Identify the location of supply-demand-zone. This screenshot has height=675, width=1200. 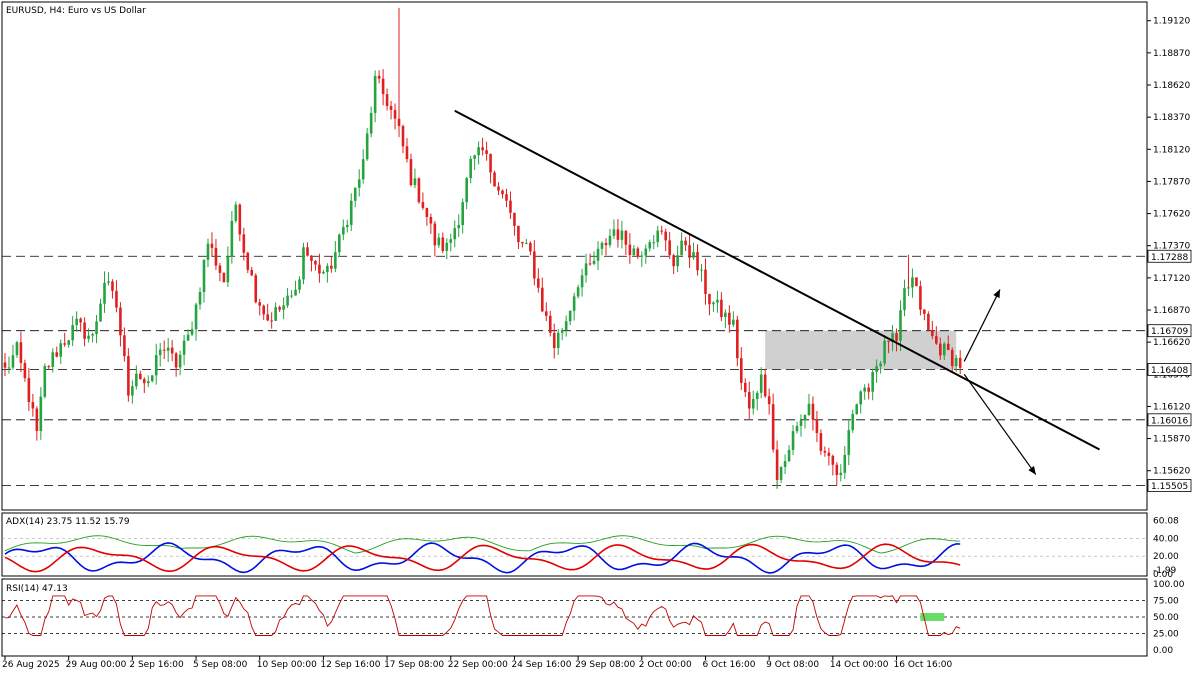
(861, 350).